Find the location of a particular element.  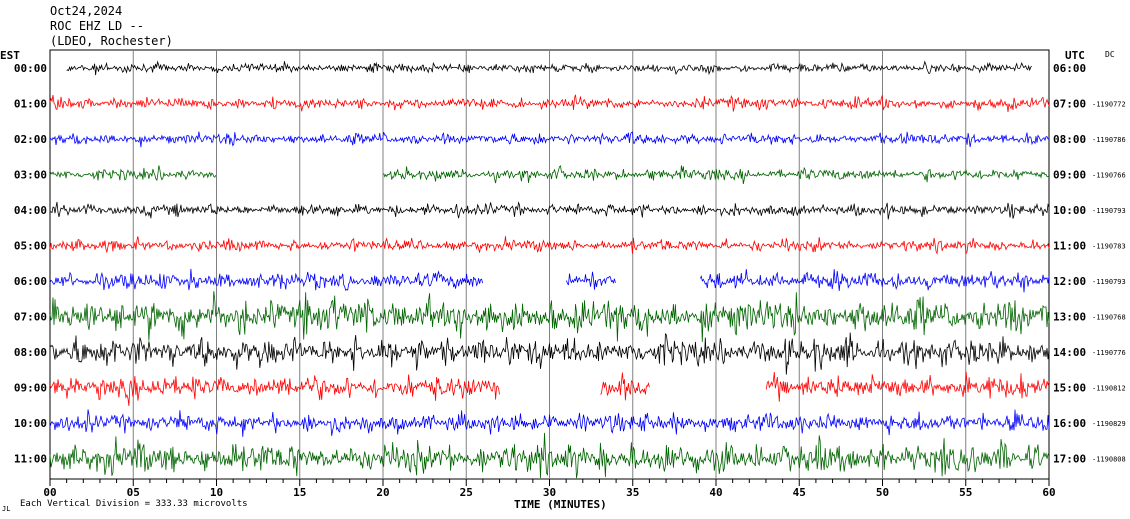

est-hour-label: 09:00 is located at coordinates (30, 388).